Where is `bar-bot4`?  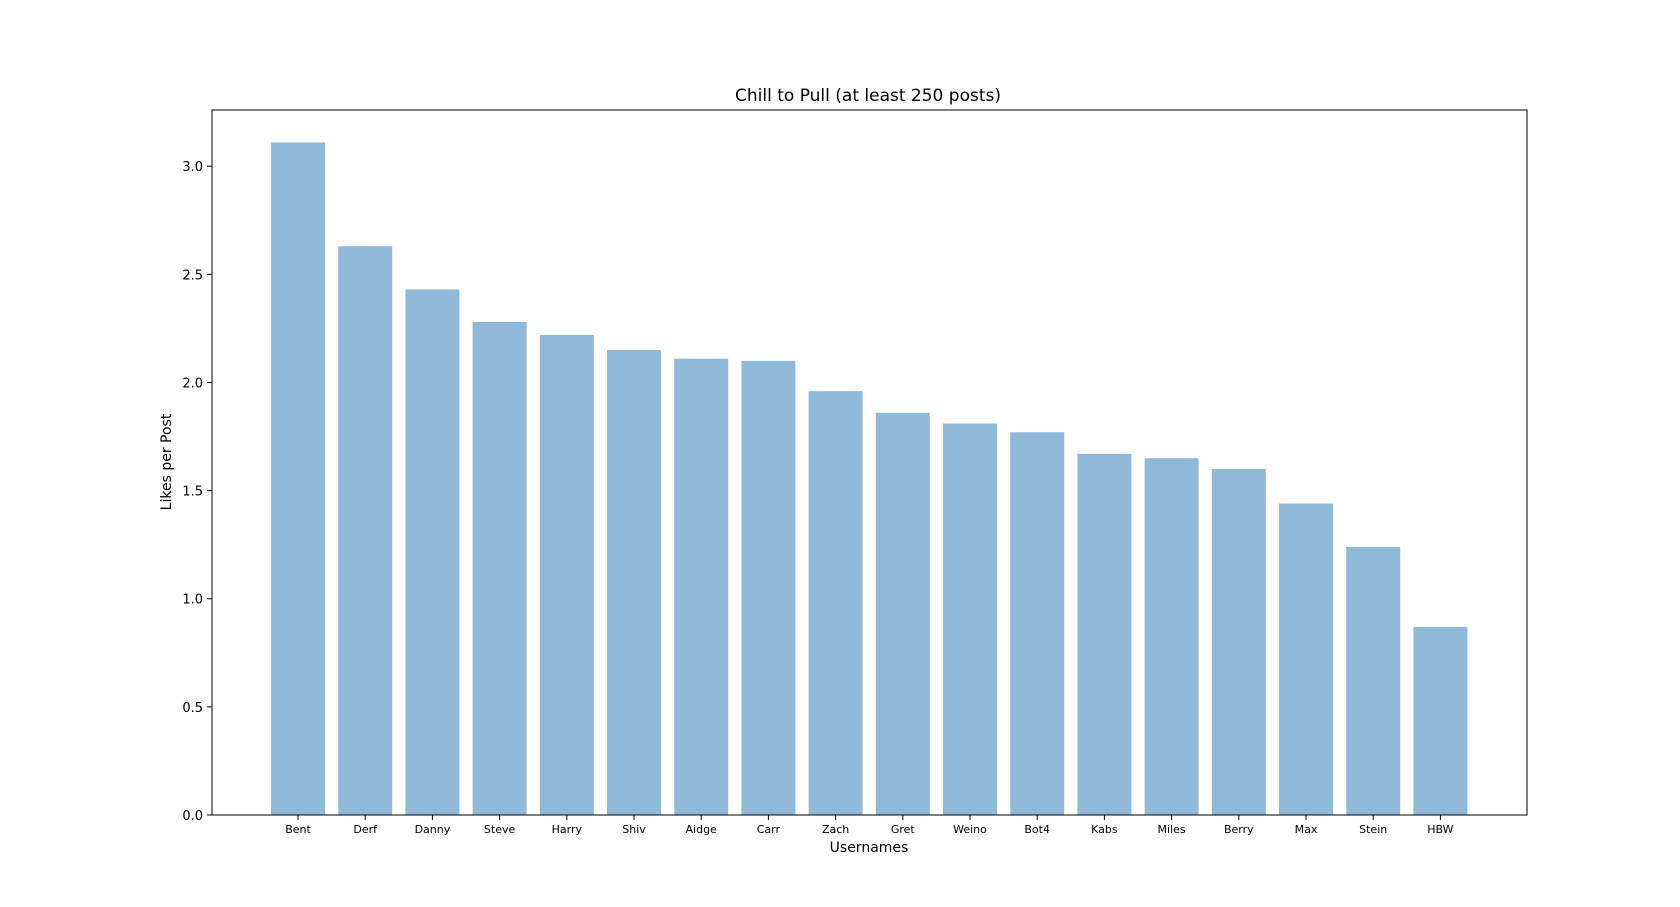 bar-bot4 is located at coordinates (1037, 623).